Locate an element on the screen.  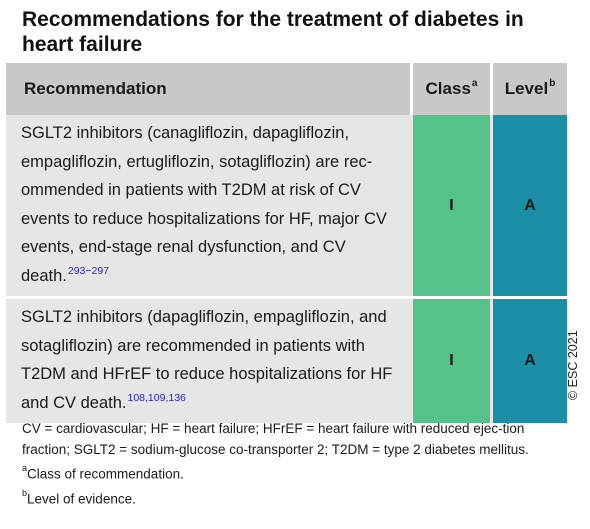
reference-link: 108,109,136 is located at coordinates (156, 397).